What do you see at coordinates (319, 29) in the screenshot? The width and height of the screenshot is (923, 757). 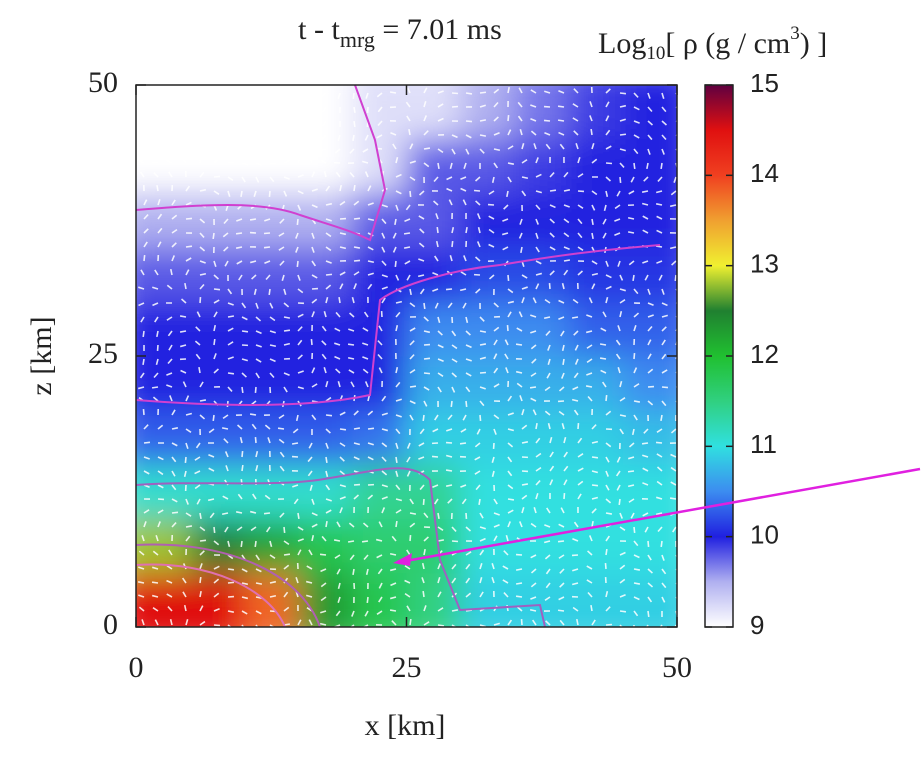 I see `title-part: t - t` at bounding box center [319, 29].